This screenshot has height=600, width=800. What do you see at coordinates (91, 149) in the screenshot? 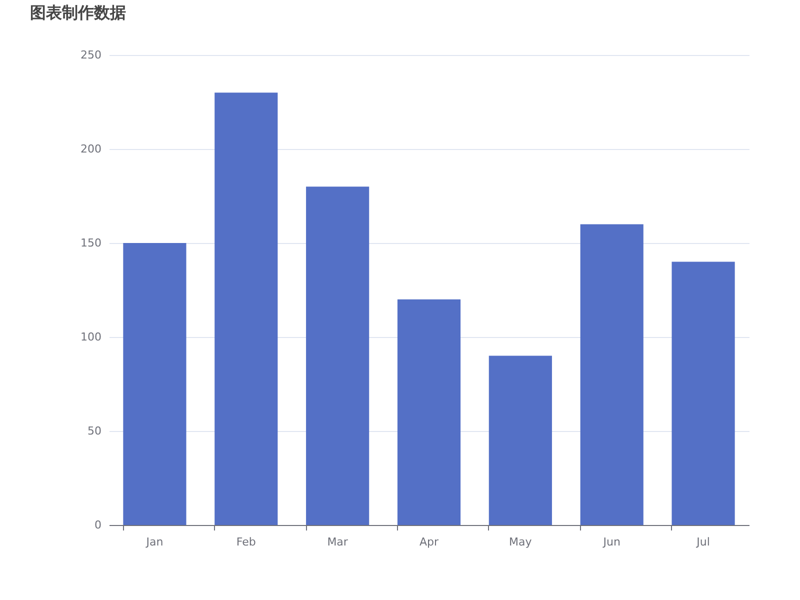
I see `y-tick-label: 200` at bounding box center [91, 149].